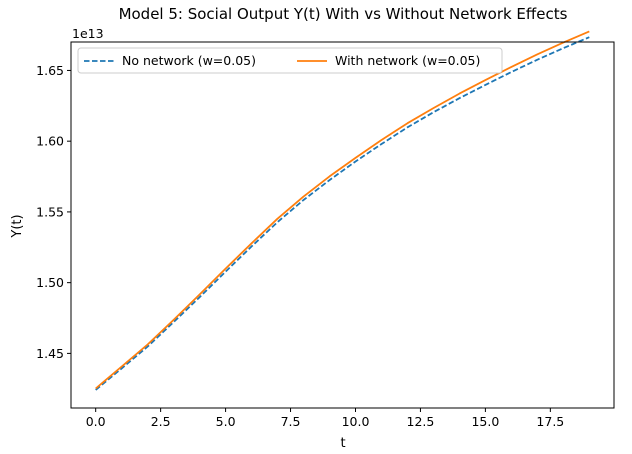  Describe the element at coordinates (17, 226) in the screenshot. I see `y-axis-label: Y(t)` at that location.